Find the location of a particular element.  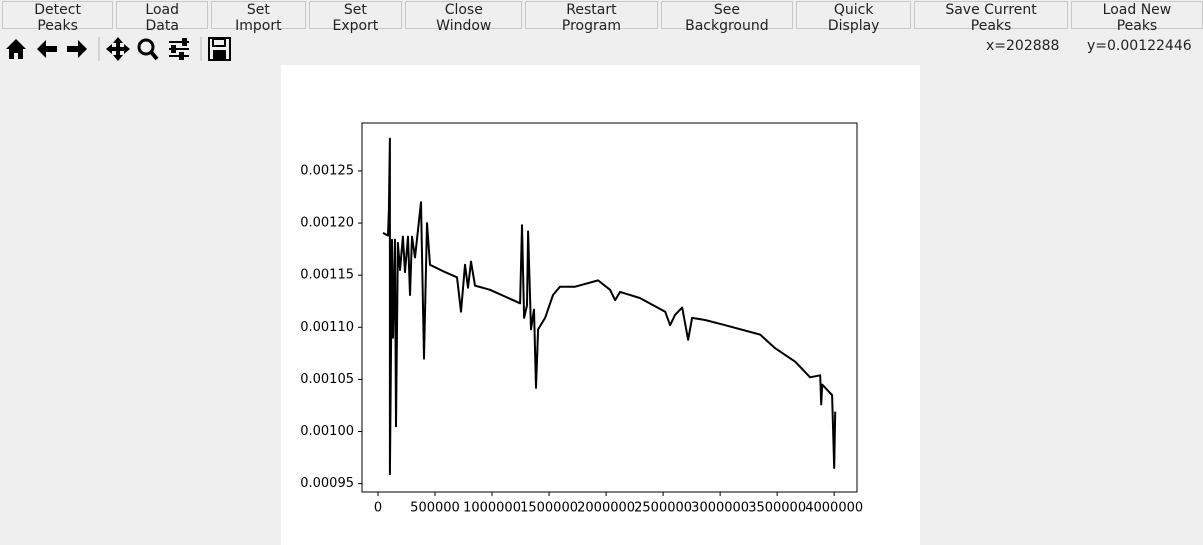

toolbar-button: Quick Display is located at coordinates (854, 17).